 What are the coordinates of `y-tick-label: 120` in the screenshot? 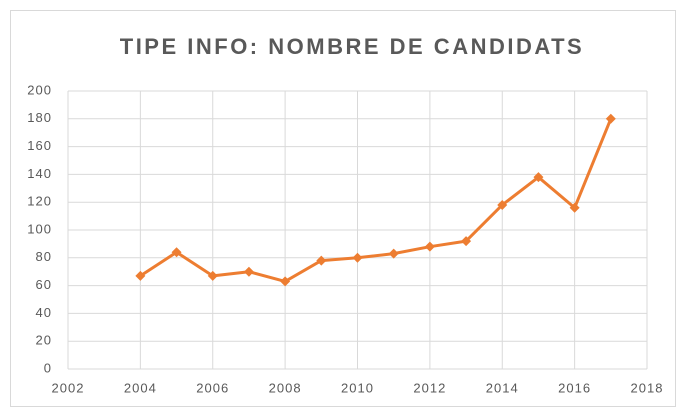 It's located at (39, 201).